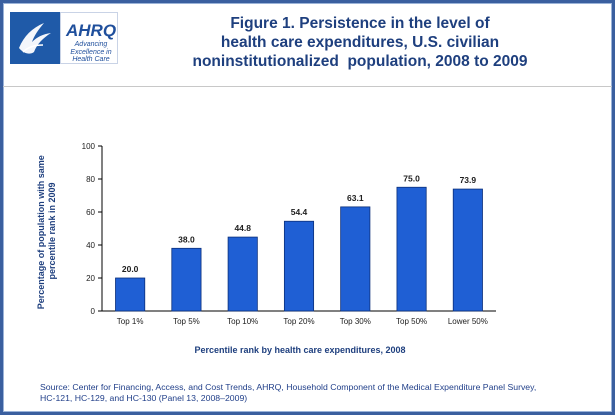 The height and width of the screenshot is (415, 615). What do you see at coordinates (93, 311) in the screenshot?
I see `y-tick-label: 0` at bounding box center [93, 311].